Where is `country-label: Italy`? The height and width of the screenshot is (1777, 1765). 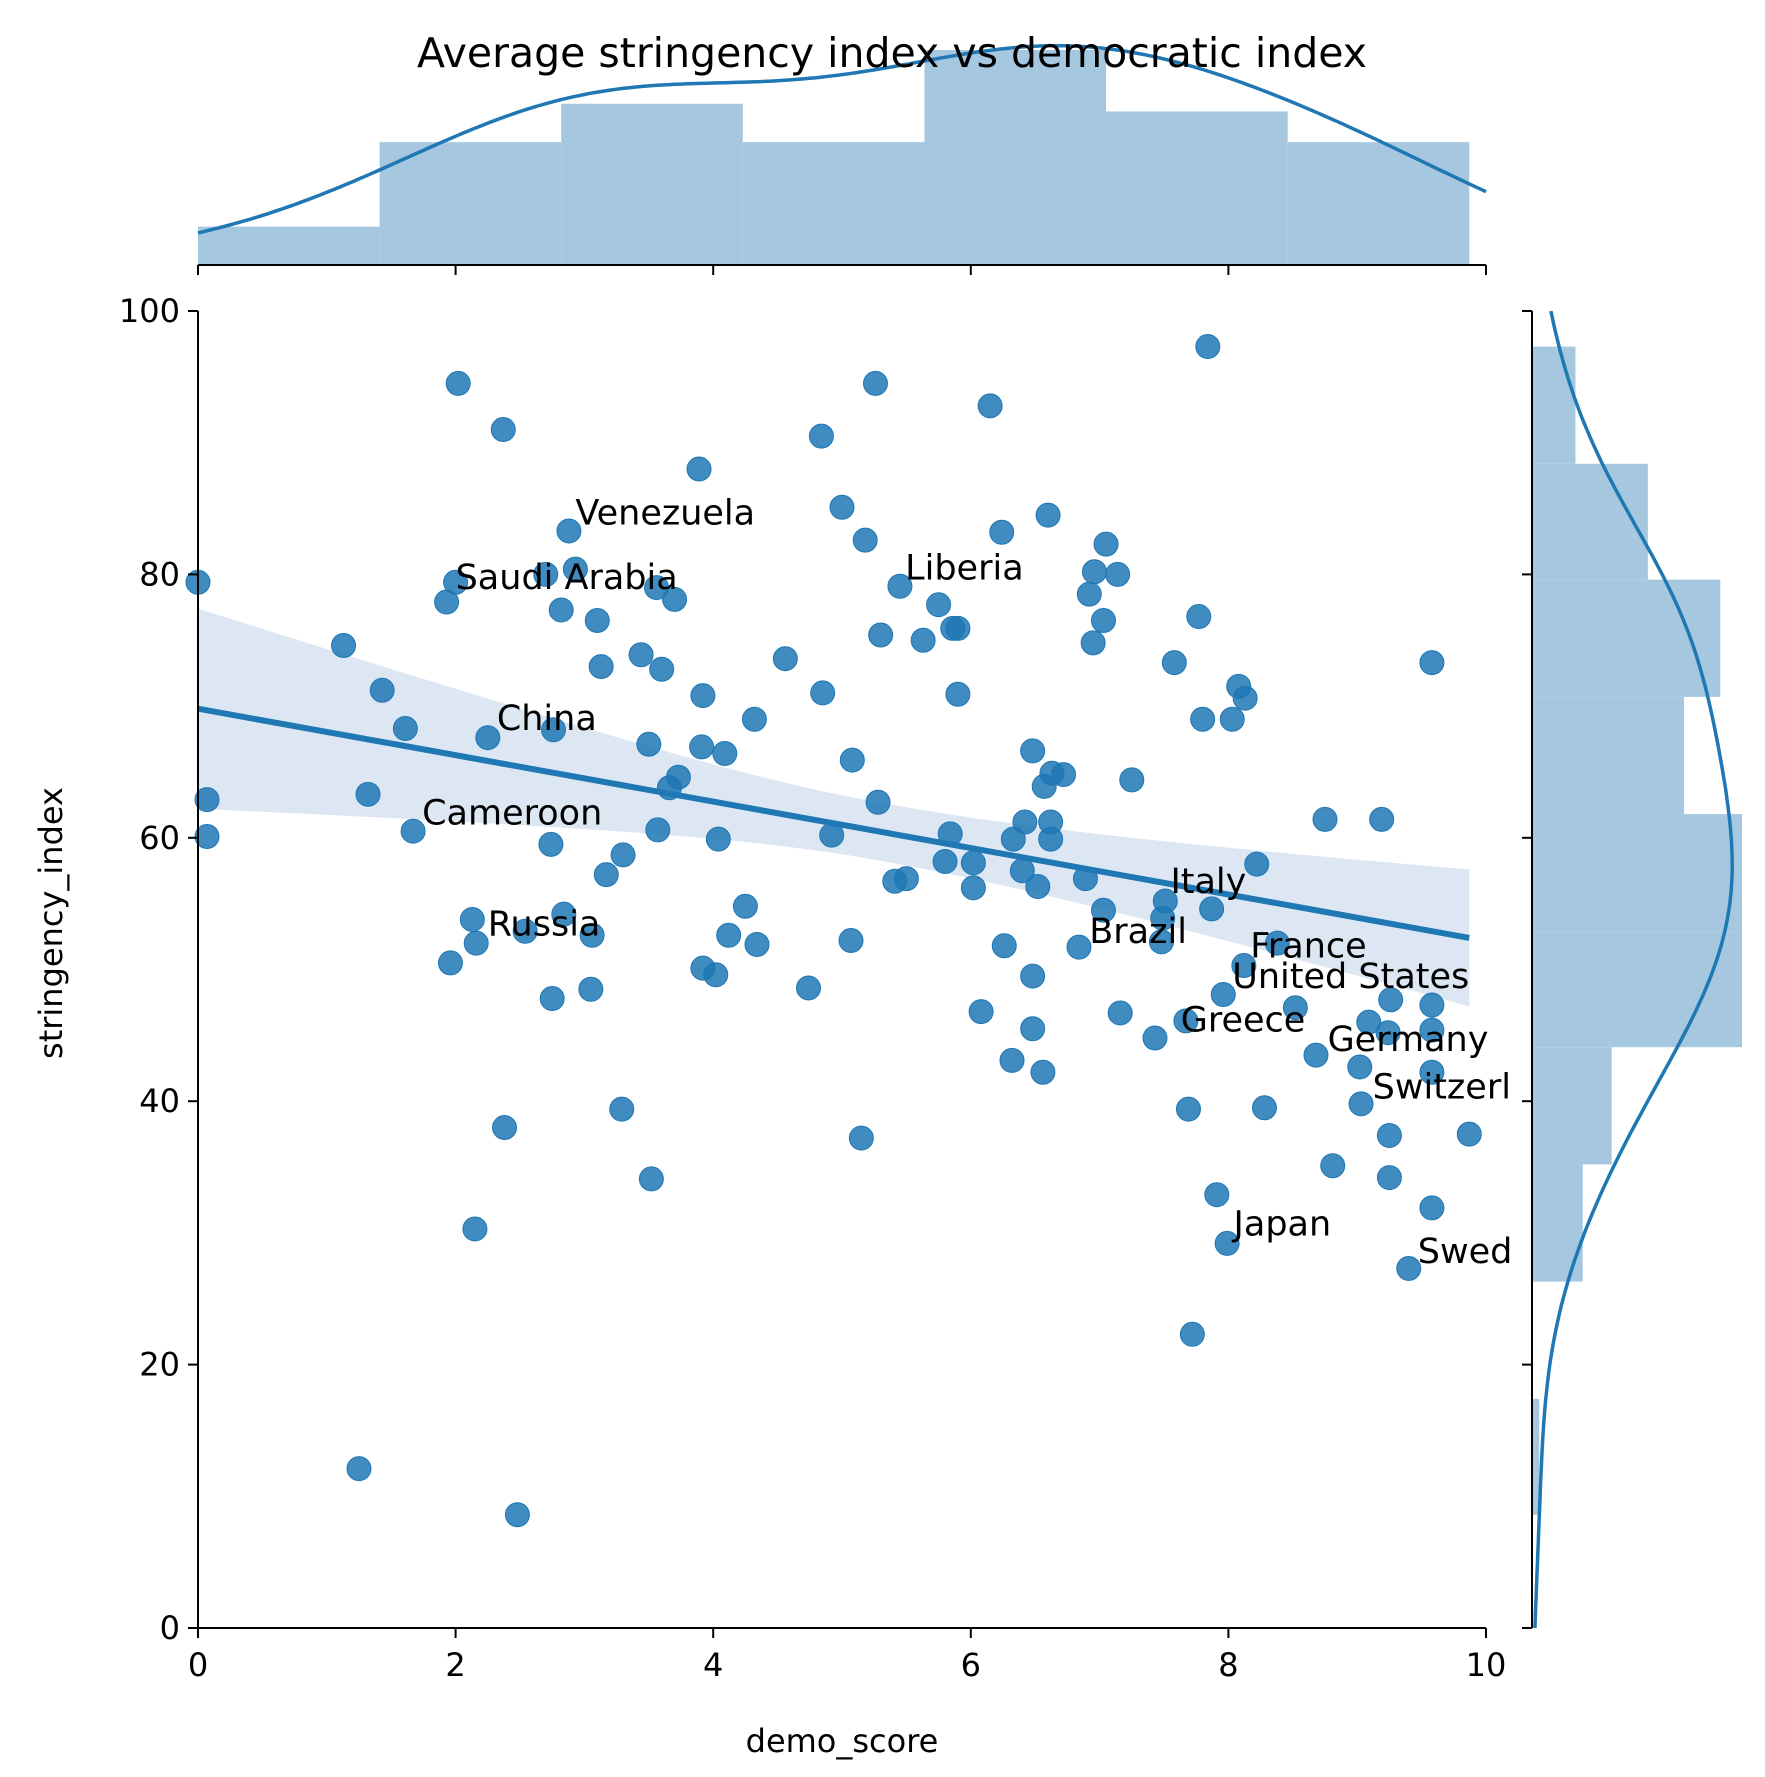 country-label: Italy is located at coordinates (1208, 882).